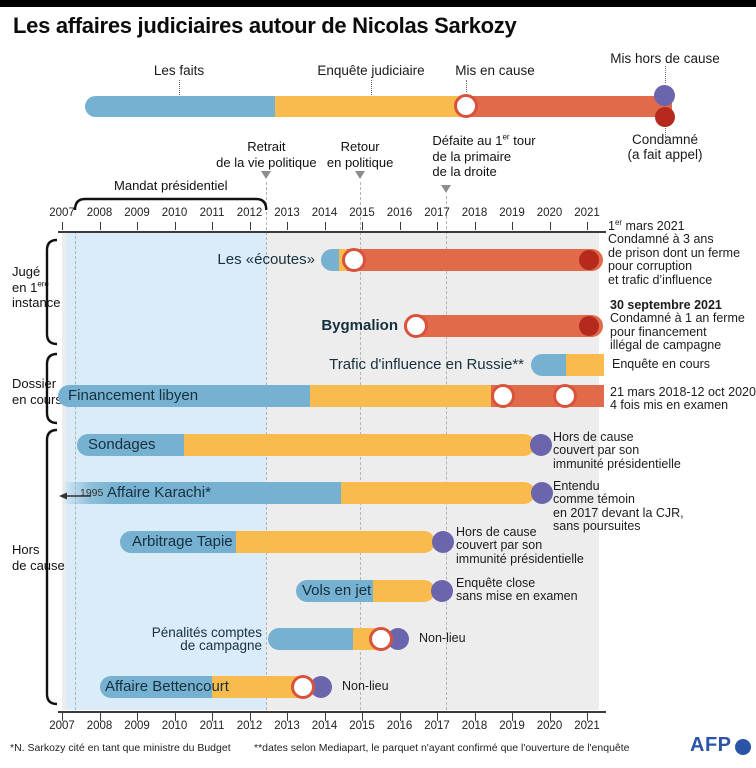 The image size is (756, 768). Describe the element at coordinates (287, 213) in the screenshot. I see `top-axis-year-2013: 2013` at that location.